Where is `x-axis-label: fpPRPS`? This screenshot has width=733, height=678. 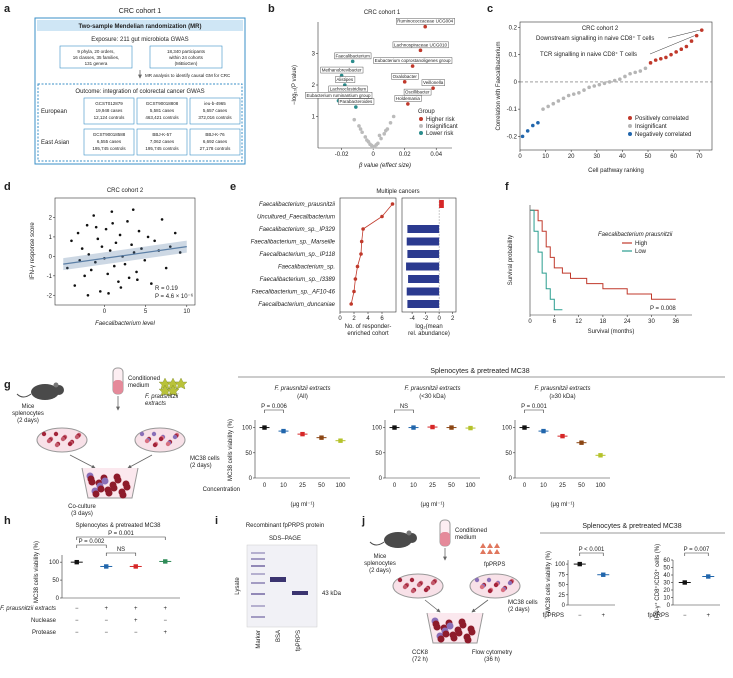
x-axis-label: fpPRPS is located at coordinates (658, 616).